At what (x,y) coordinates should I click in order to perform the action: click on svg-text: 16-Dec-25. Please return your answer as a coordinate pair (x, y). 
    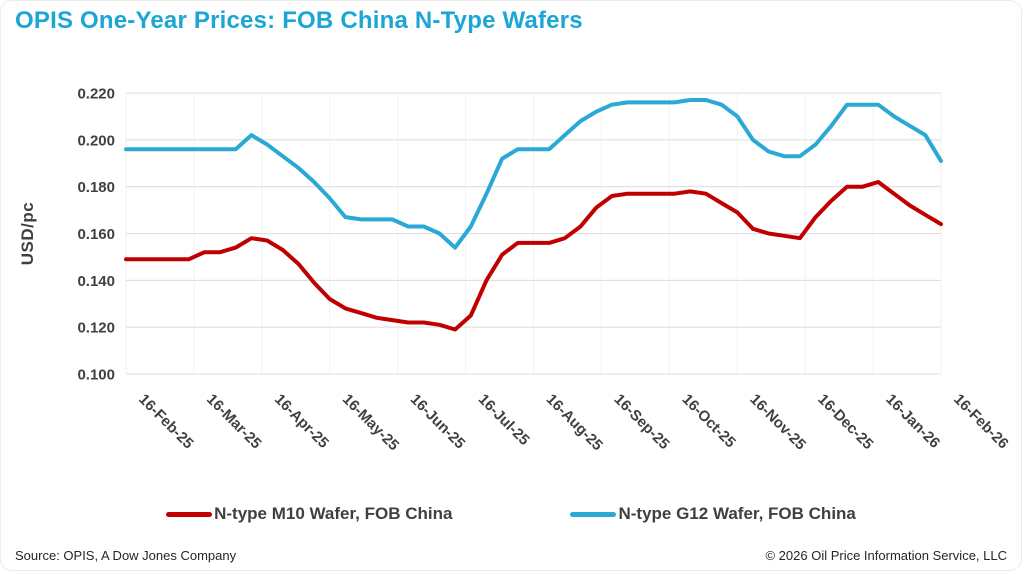
    Looking at the image, I should click on (845, 422).